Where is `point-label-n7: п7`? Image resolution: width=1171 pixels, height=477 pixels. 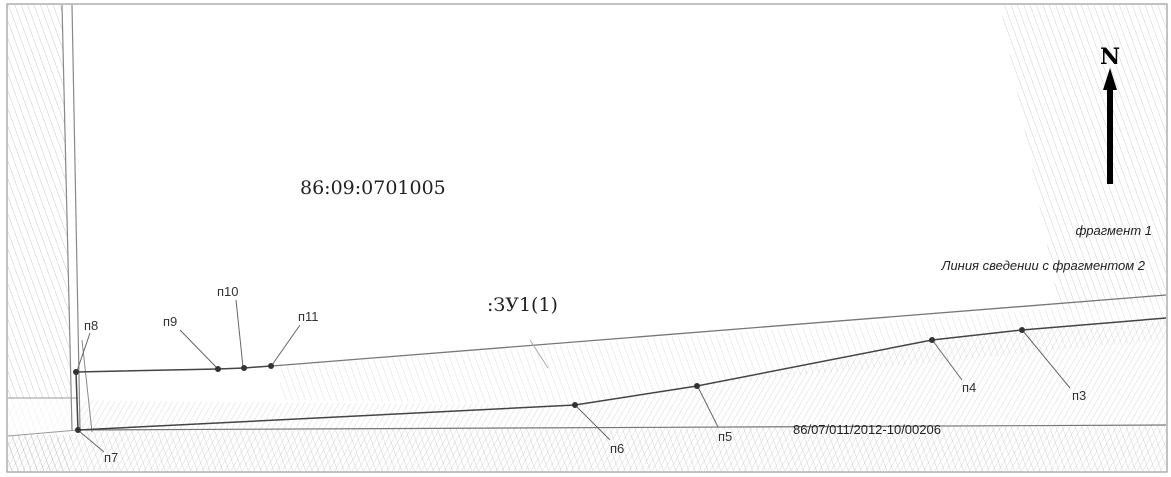 point-label-n7: п7 is located at coordinates (111, 457).